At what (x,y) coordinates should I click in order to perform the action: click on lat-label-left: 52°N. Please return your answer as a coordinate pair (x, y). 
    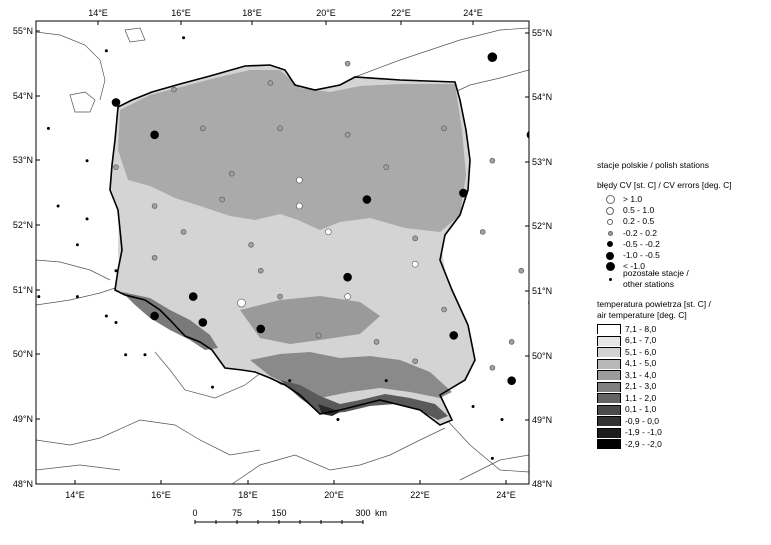
    Looking at the image, I should click on (23, 225).